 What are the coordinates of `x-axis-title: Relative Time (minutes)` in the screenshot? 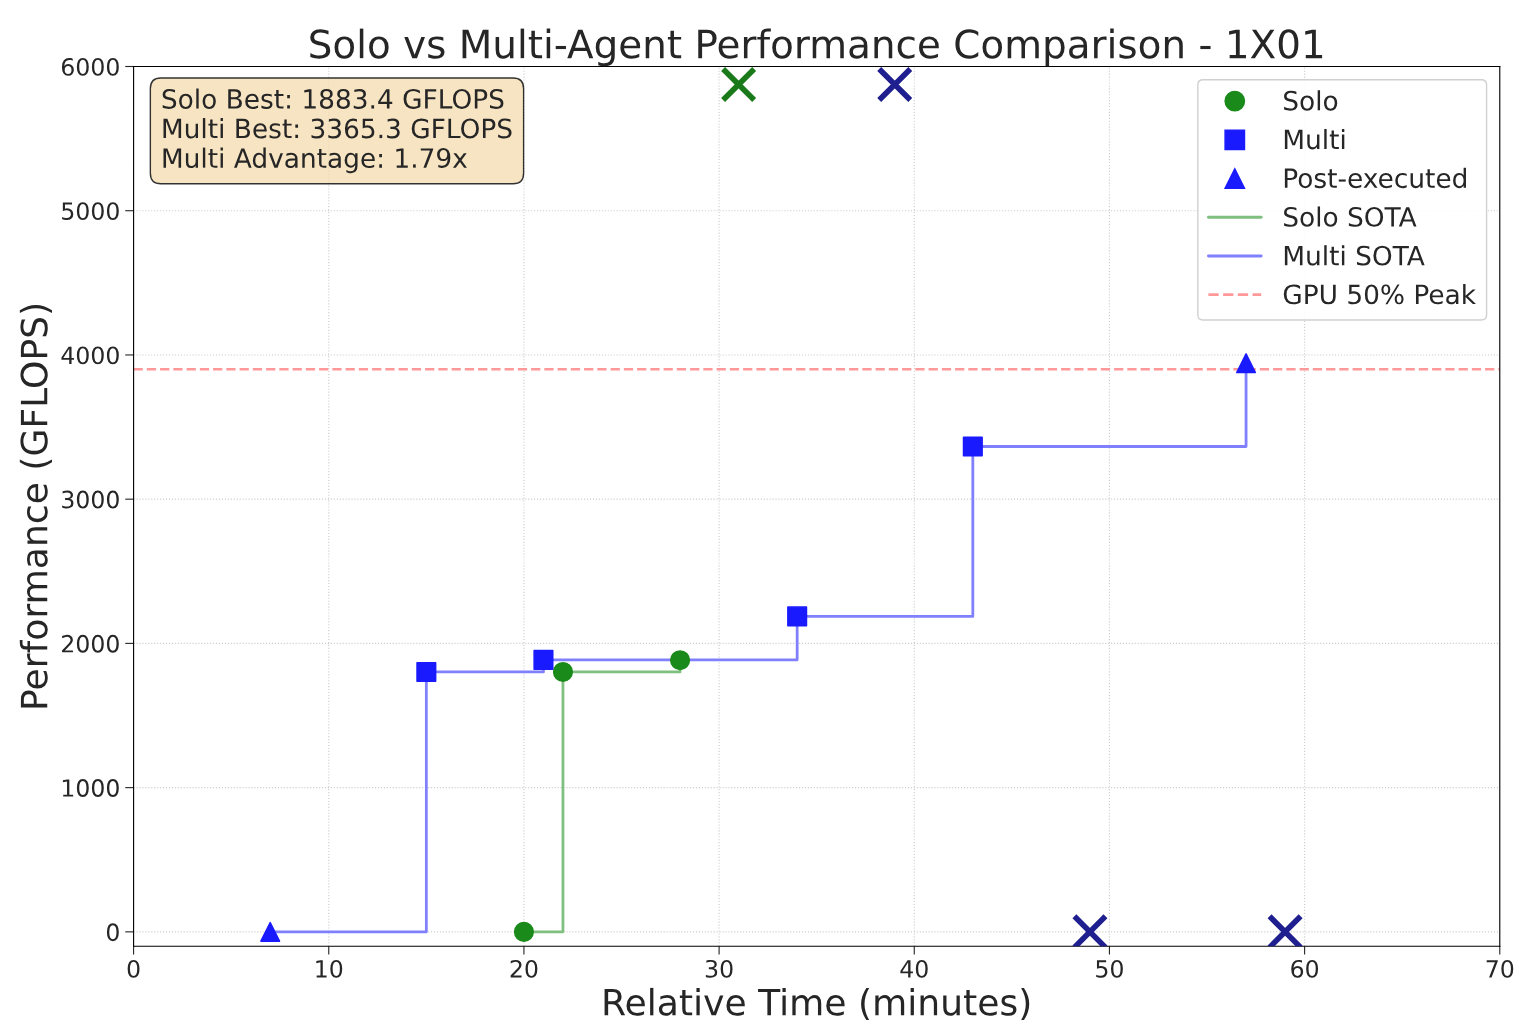 It's located at (817, 1004).